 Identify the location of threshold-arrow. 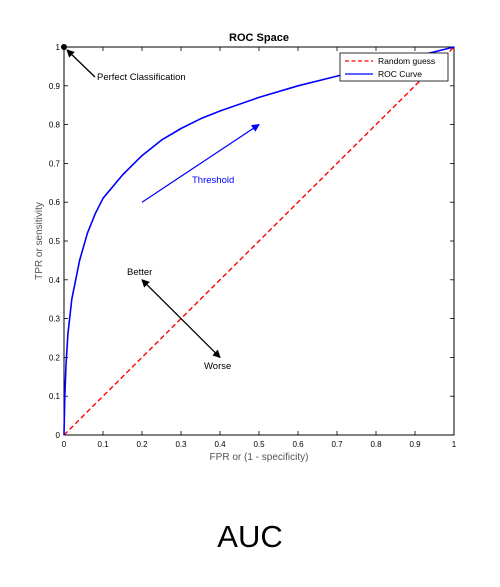
(200, 163).